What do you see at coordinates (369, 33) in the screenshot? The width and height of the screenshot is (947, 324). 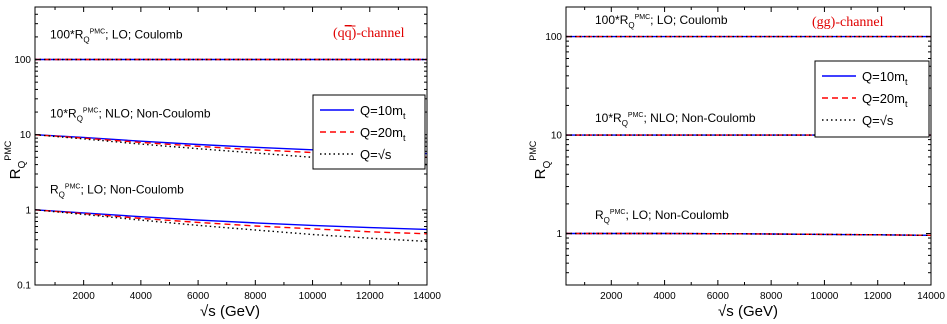 I see `channel-label: (qq)-channel` at bounding box center [369, 33].